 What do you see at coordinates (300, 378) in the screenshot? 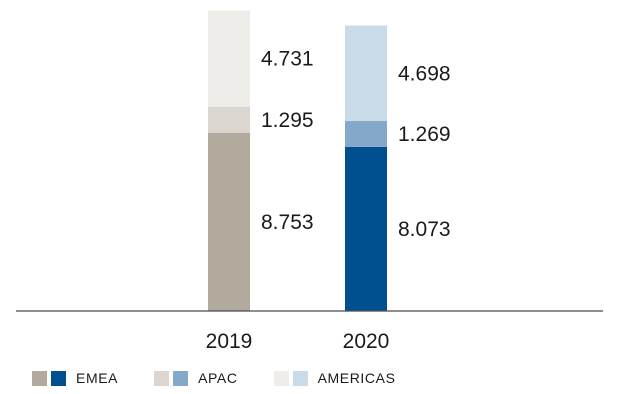
I see `legend-swatch-americas-2020` at bounding box center [300, 378].